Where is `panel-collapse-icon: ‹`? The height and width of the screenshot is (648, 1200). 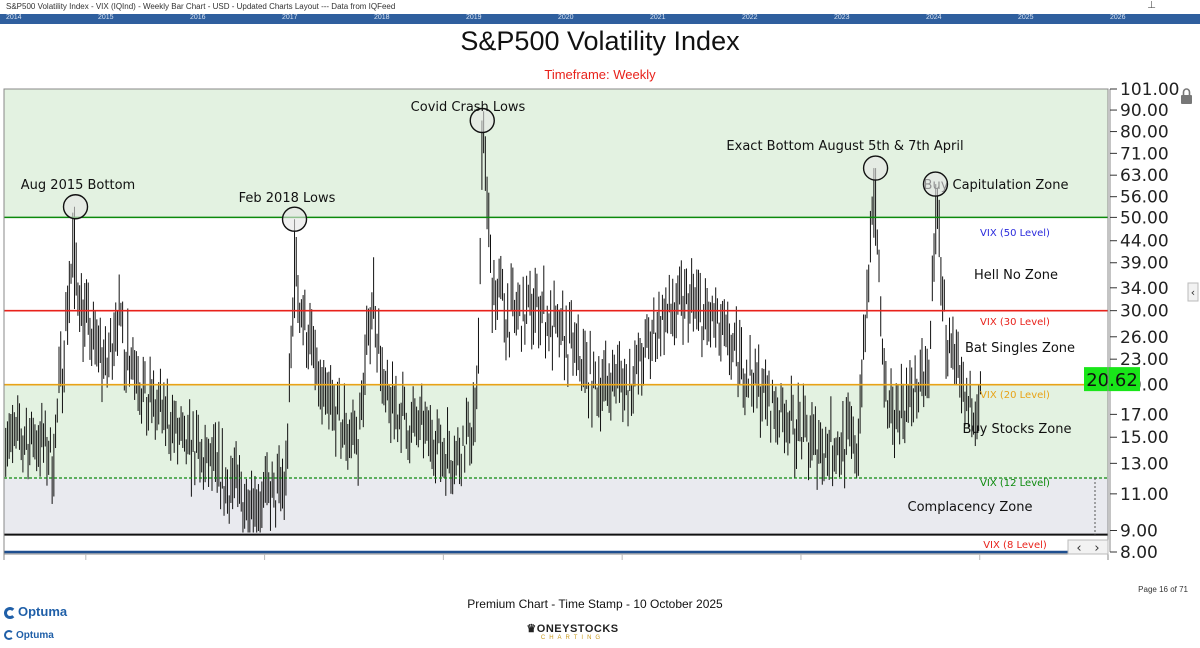
panel-collapse-icon: ‹ is located at coordinates (1193, 292).